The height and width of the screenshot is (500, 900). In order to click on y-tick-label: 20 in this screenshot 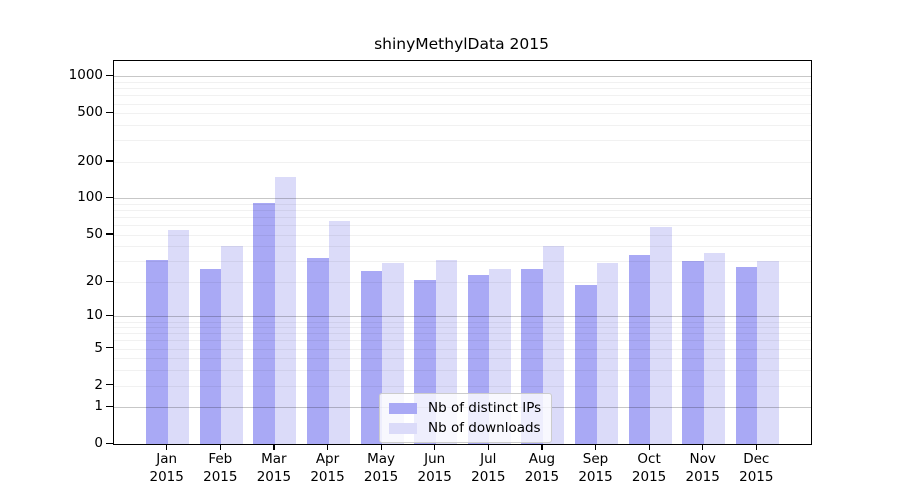, I will do `click(94, 281)`.